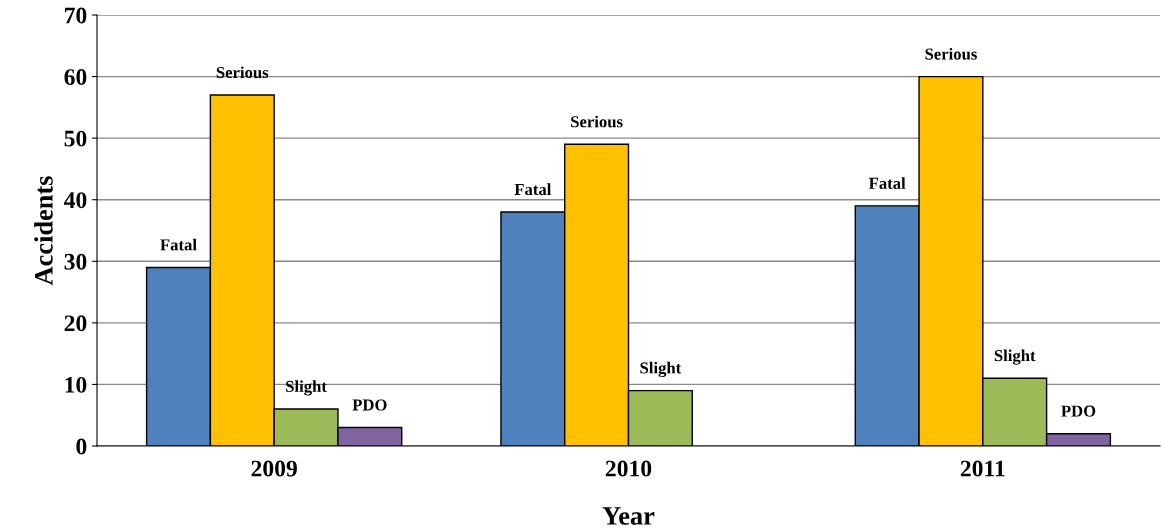 The image size is (1164, 531). What do you see at coordinates (75, 138) in the screenshot?
I see `y-tick-label: 50` at bounding box center [75, 138].